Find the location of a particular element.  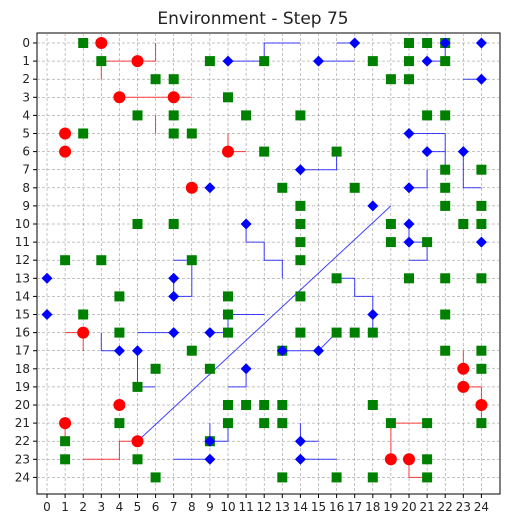

y-tick-label: 0 is located at coordinates (26, 43).